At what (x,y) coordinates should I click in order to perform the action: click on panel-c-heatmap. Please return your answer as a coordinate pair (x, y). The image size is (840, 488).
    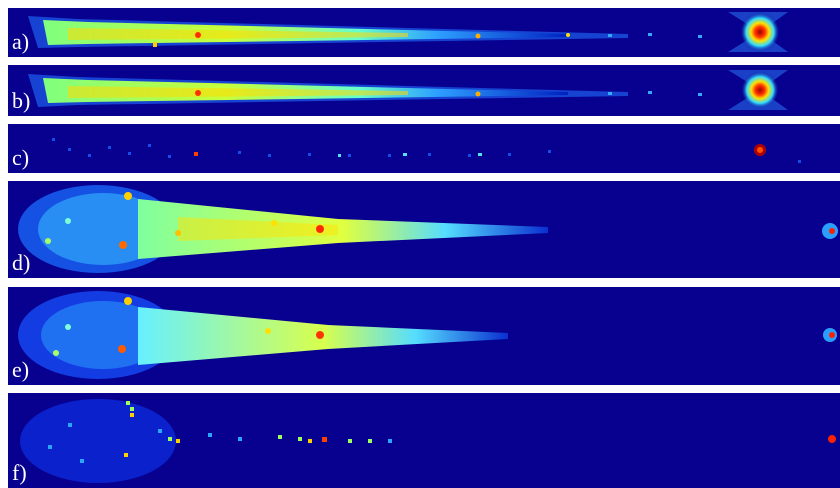
    Looking at the image, I should click on (424, 148).